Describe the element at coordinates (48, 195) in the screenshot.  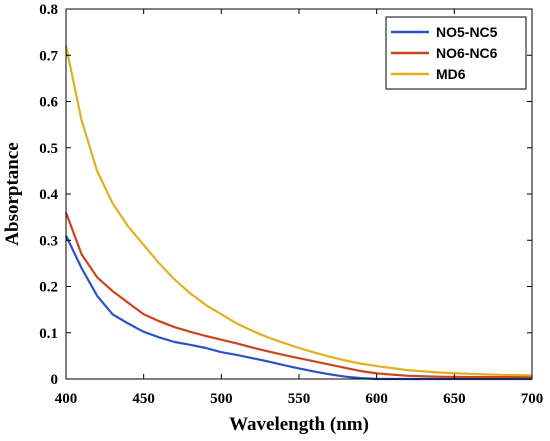
I see `y-tick-label: 0.4` at that location.